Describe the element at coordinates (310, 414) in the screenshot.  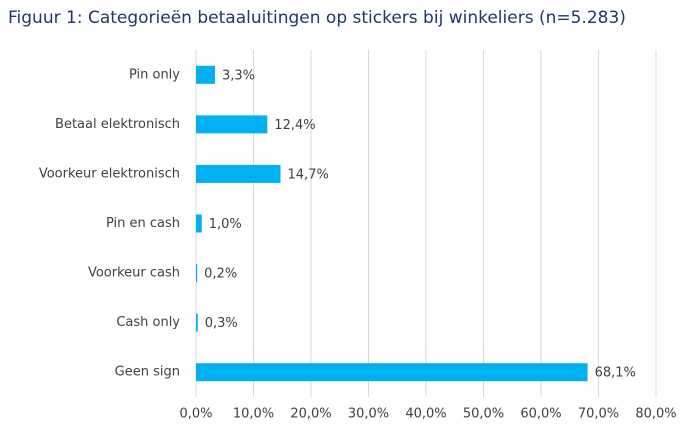
I see `x-tick-label: 20,0%` at that location.